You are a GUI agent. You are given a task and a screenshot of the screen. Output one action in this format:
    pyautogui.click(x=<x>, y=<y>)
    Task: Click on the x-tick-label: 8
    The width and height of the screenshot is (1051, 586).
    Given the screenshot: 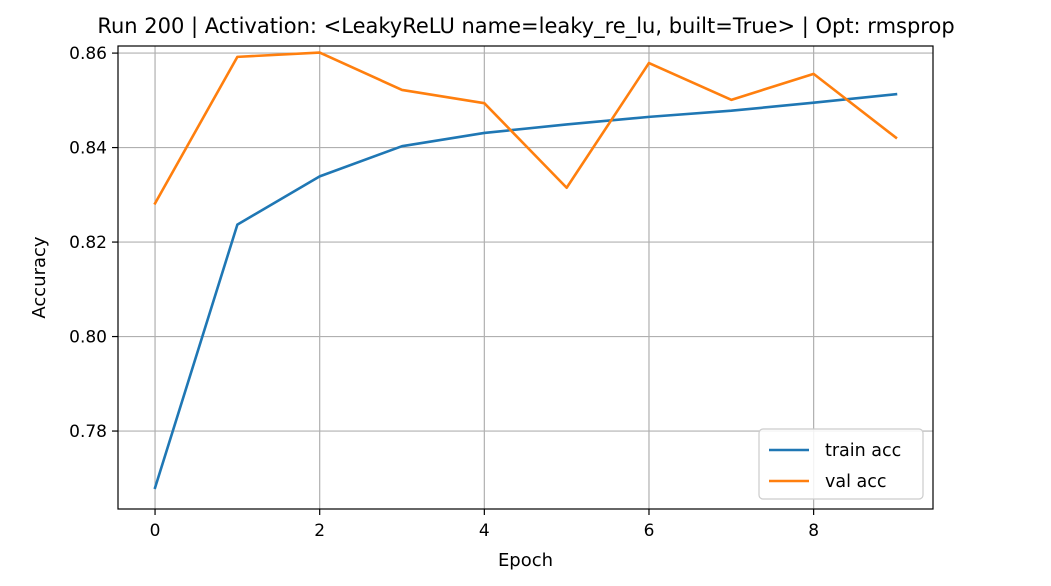 What is the action you would take?
    pyautogui.click(x=813, y=531)
    